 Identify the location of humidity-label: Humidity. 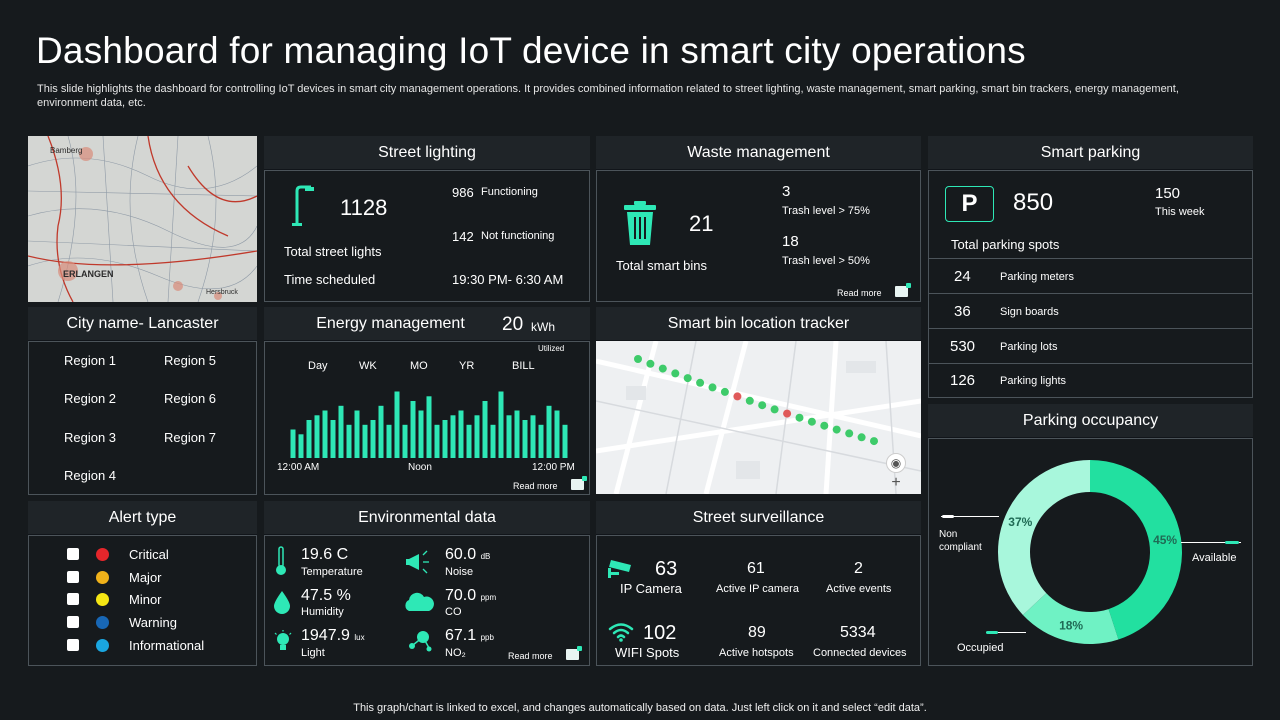
(322, 612).